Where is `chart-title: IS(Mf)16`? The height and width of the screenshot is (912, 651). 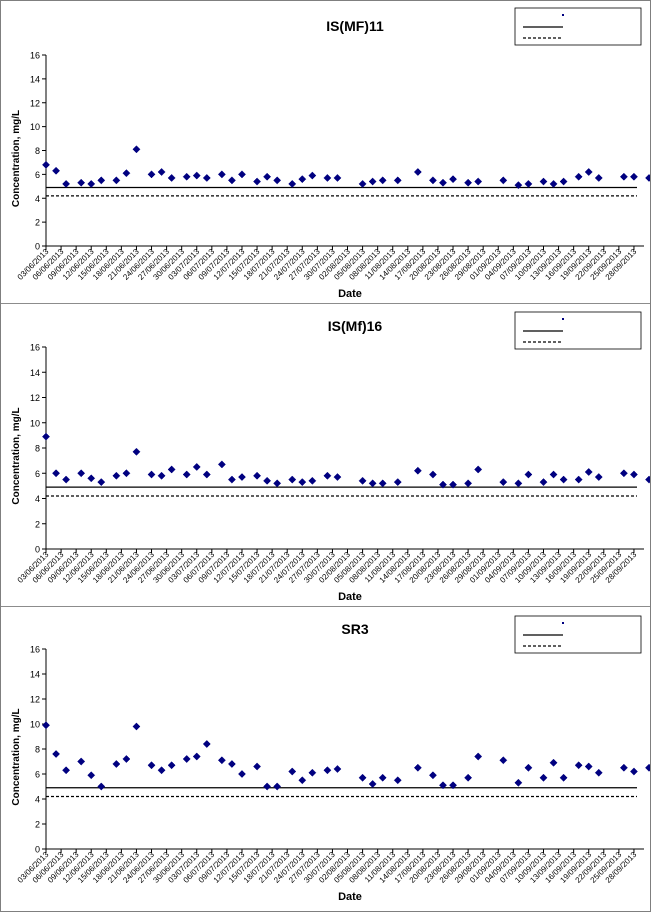 chart-title: IS(Mf)16 is located at coordinates (355, 326).